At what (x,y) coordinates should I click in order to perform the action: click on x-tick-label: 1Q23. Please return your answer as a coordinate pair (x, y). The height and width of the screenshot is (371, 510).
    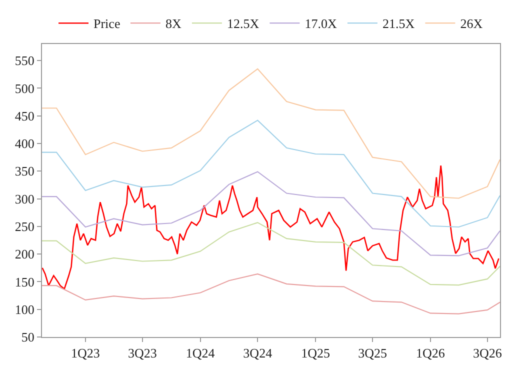
    Looking at the image, I should click on (85, 353).